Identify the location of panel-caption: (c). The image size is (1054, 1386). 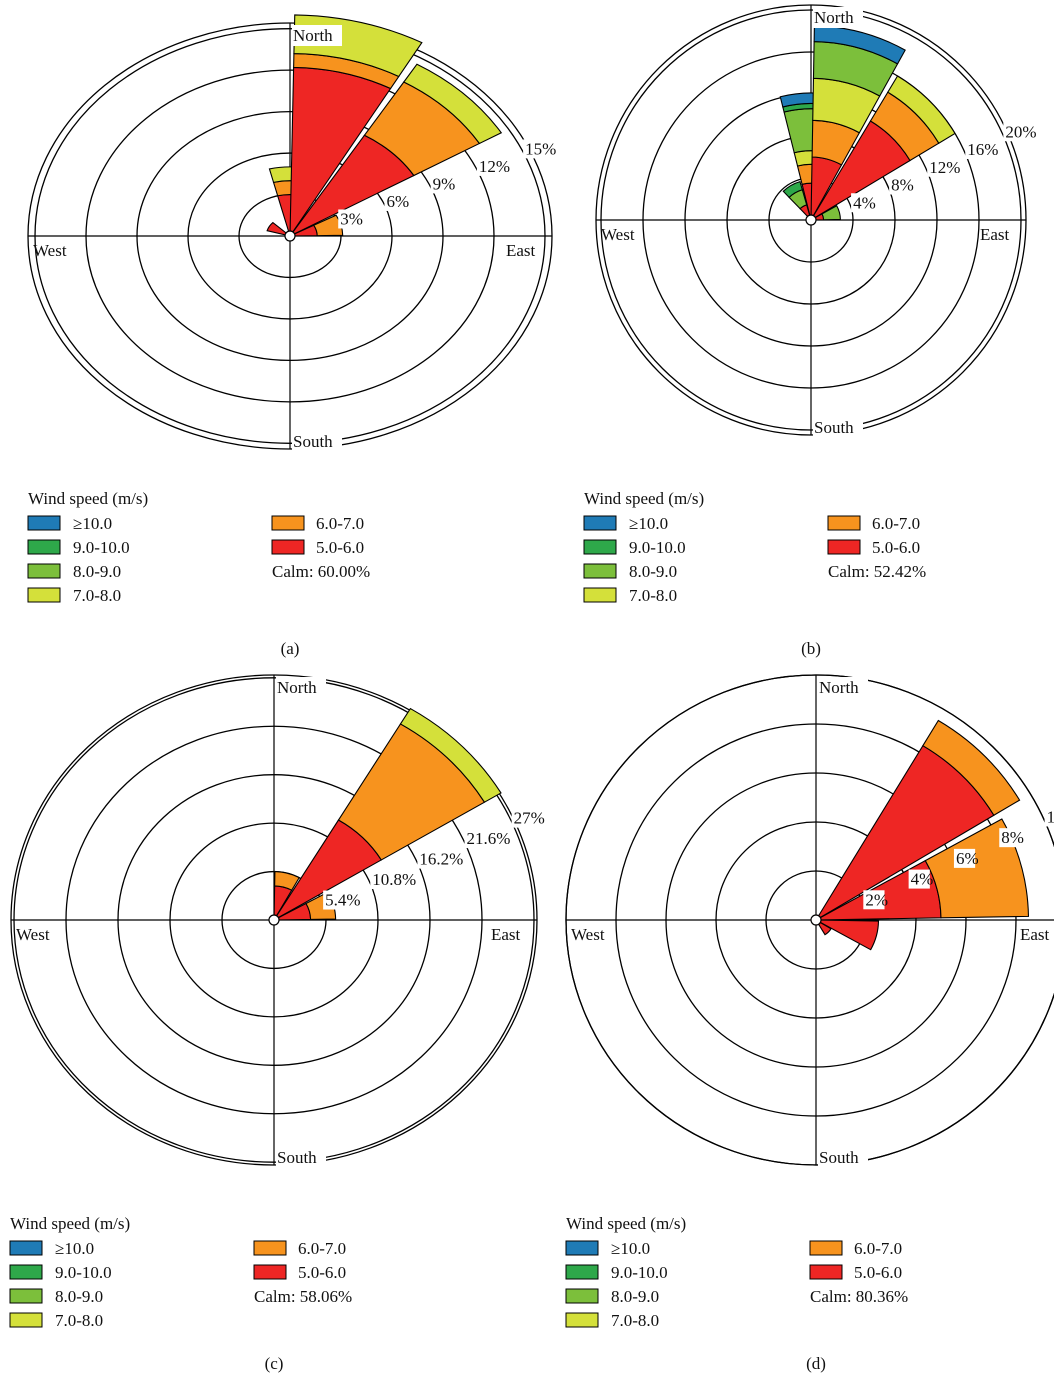
(274, 1363).